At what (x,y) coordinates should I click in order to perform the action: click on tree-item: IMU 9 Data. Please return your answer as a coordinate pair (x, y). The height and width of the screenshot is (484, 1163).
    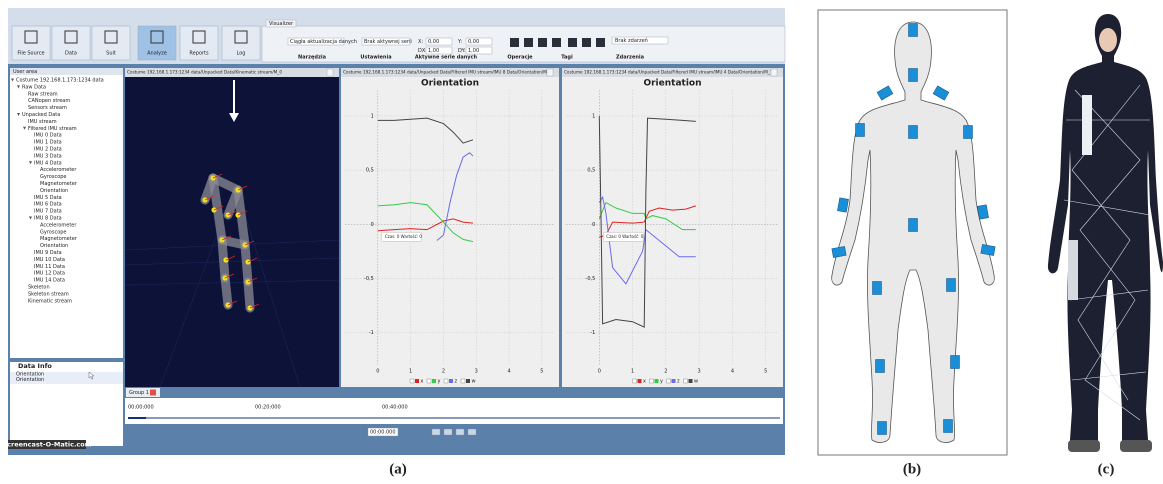
    Looking at the image, I should click on (48, 253).